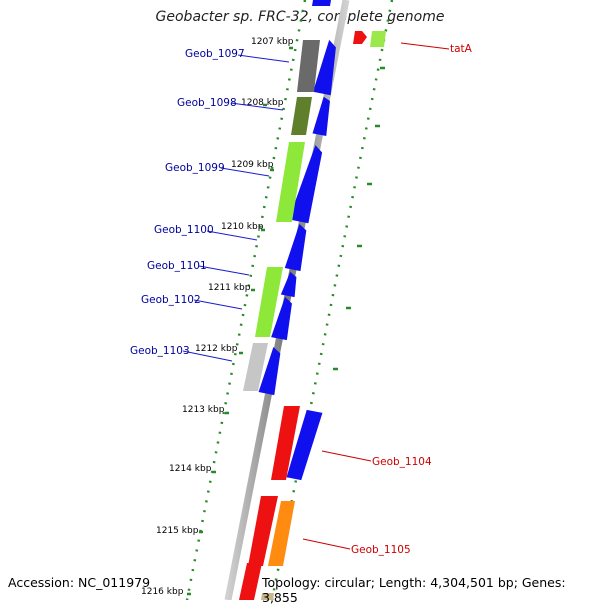 The height and width of the screenshot is (605, 600). I want to click on scale-label: 1214 kbp, so click(190, 469).